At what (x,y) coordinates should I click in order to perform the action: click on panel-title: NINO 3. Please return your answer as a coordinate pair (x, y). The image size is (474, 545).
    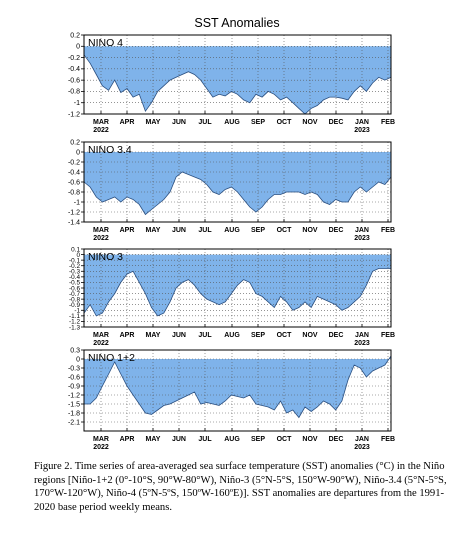
    Looking at the image, I should click on (105, 257).